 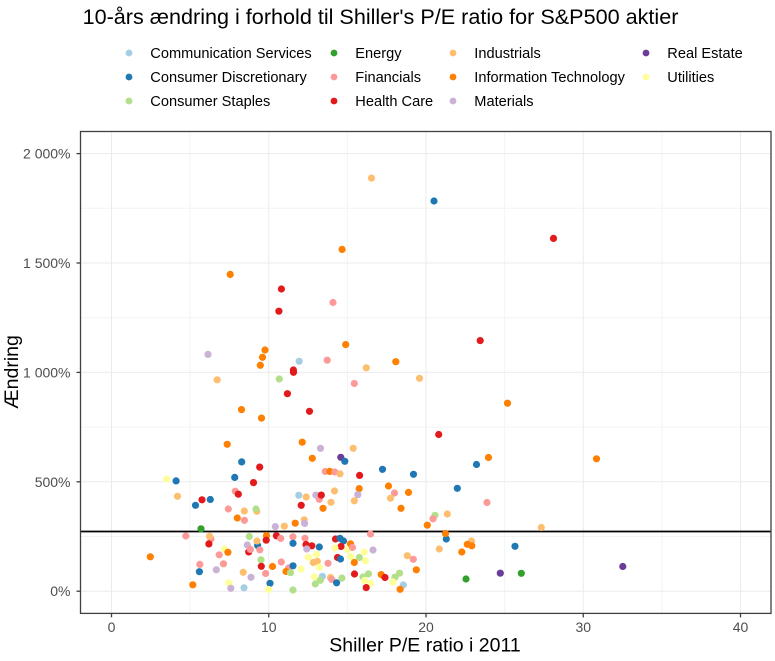 What do you see at coordinates (549, 78) in the screenshot?
I see `svg-text: Information Technology` at bounding box center [549, 78].